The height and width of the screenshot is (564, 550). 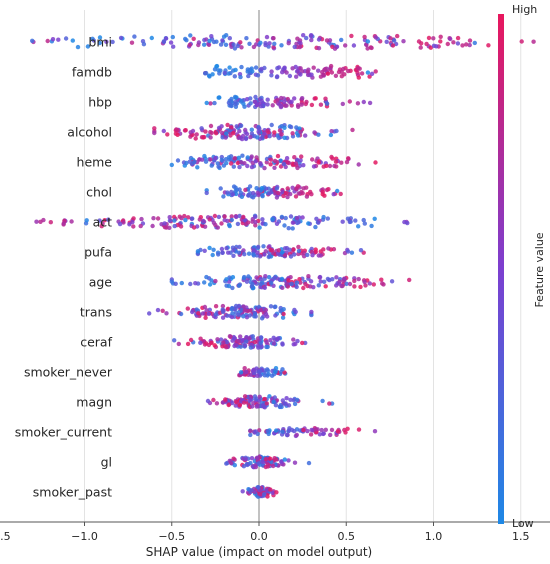 What do you see at coordinates (283, 42) in the screenshot?
I see `feature-row-bmi` at bounding box center [283, 42].